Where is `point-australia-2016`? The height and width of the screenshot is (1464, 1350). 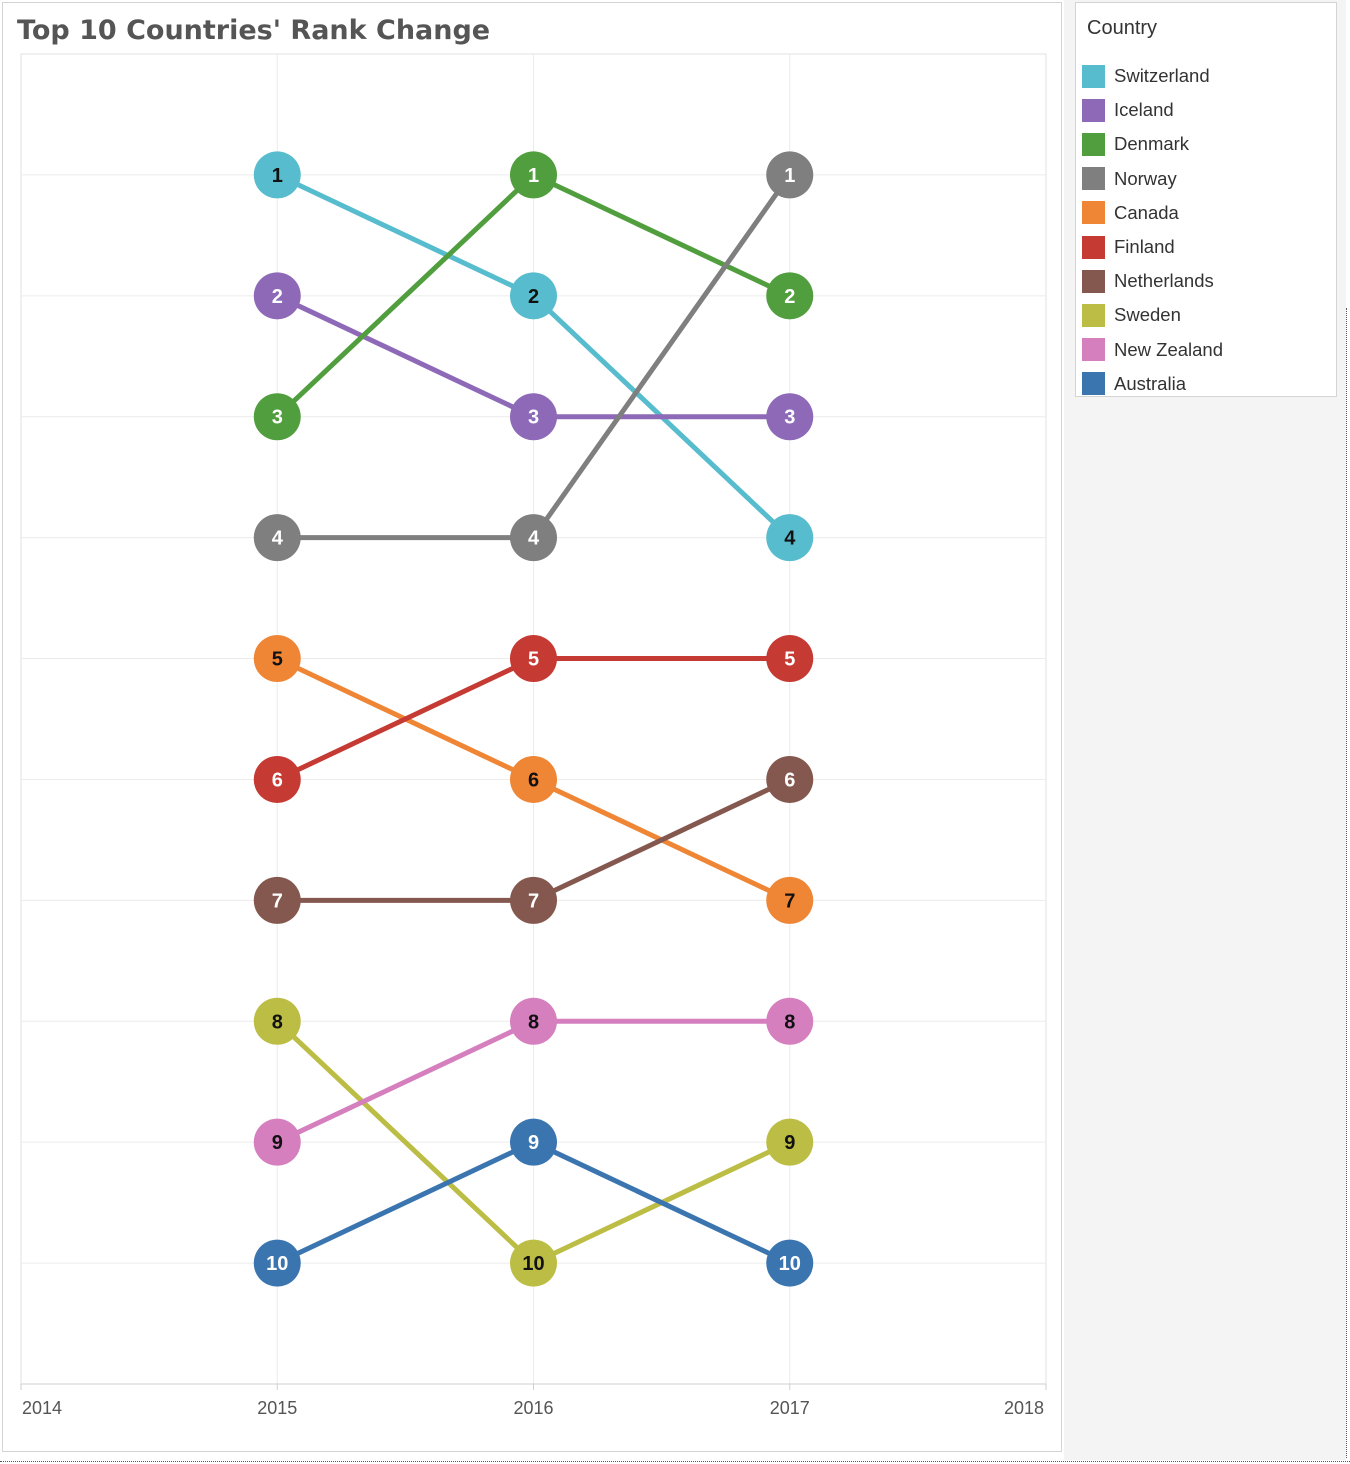 point-australia-2016 is located at coordinates (533, 1142).